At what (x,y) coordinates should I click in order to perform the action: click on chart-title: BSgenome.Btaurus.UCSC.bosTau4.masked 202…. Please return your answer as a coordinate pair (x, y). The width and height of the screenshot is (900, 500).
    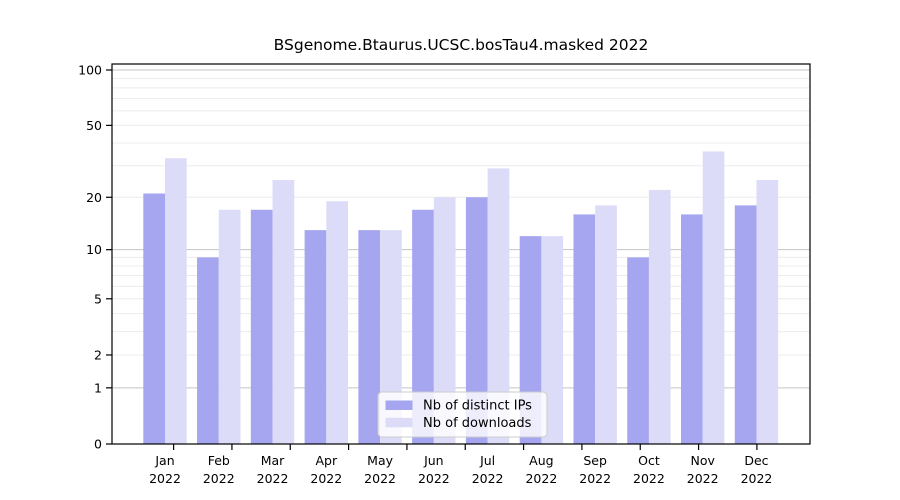
    Looking at the image, I should click on (461, 45).